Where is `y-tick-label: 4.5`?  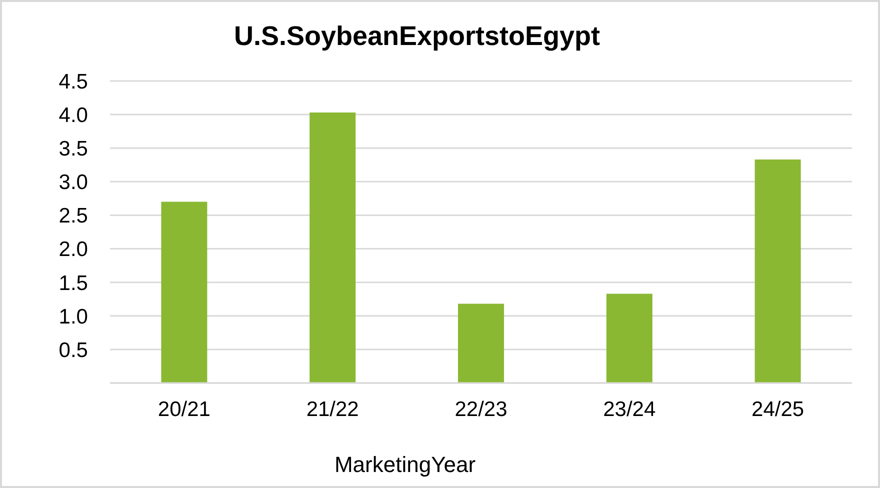 y-tick-label: 4.5 is located at coordinates (73, 82).